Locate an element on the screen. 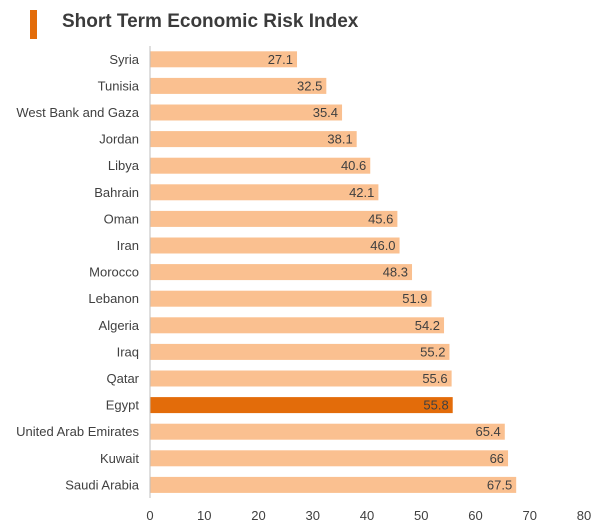  category-label-9: Lebanon is located at coordinates (113, 298).